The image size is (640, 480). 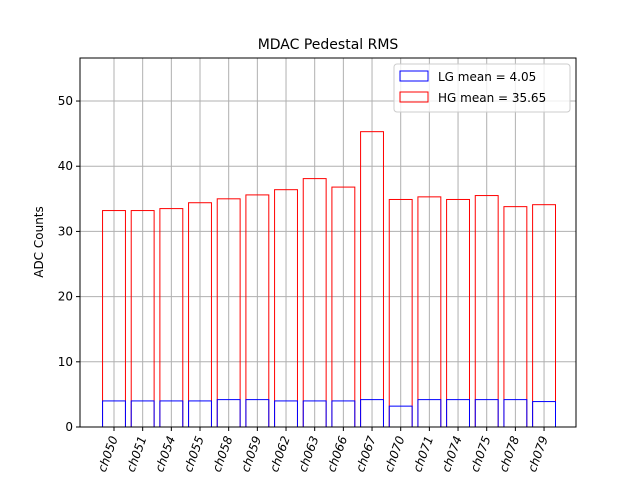 What do you see at coordinates (337, 454) in the screenshot?
I see `x-tick-label: ch066` at bounding box center [337, 454].